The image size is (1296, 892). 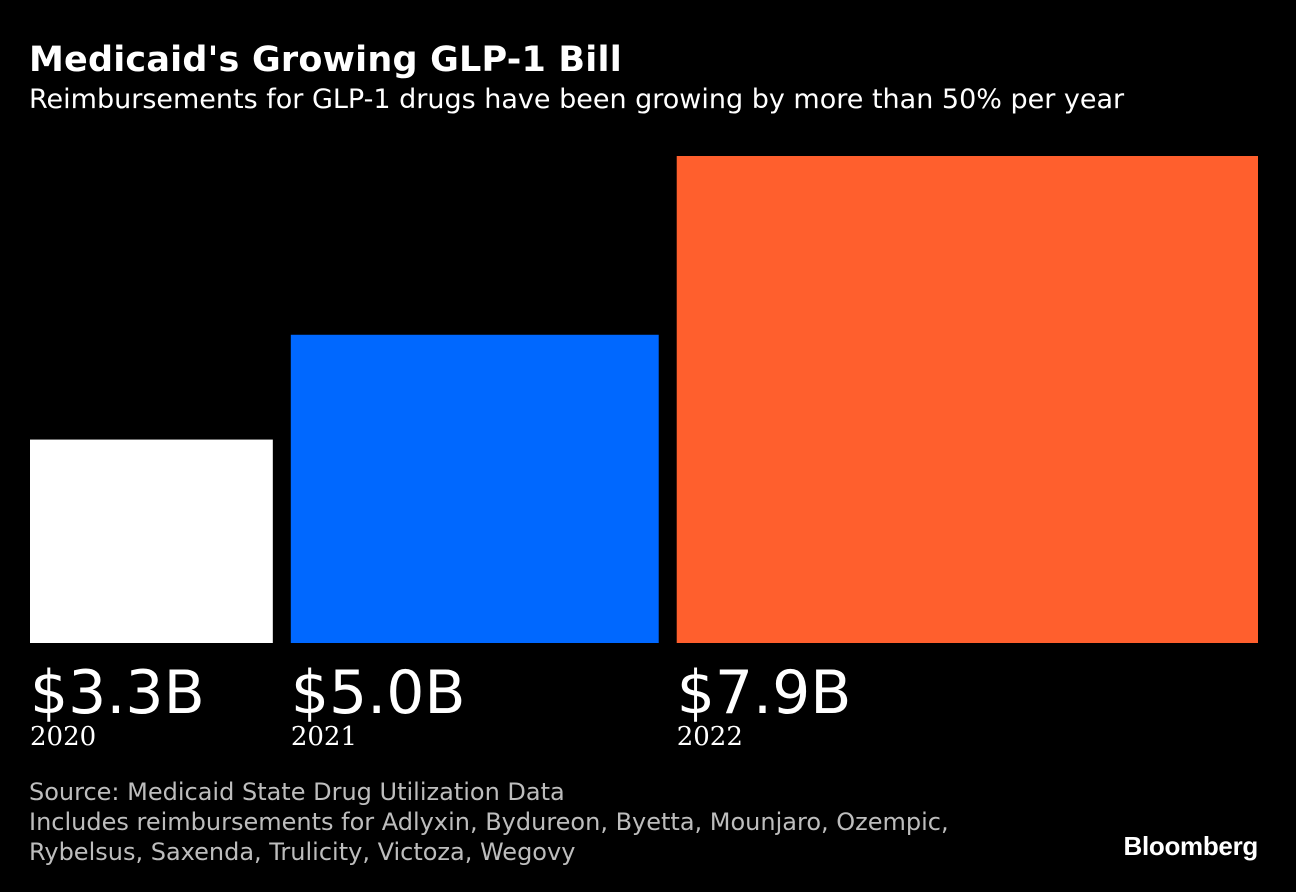 What do you see at coordinates (151, 541) in the screenshot?
I see `bar-2020` at bounding box center [151, 541].